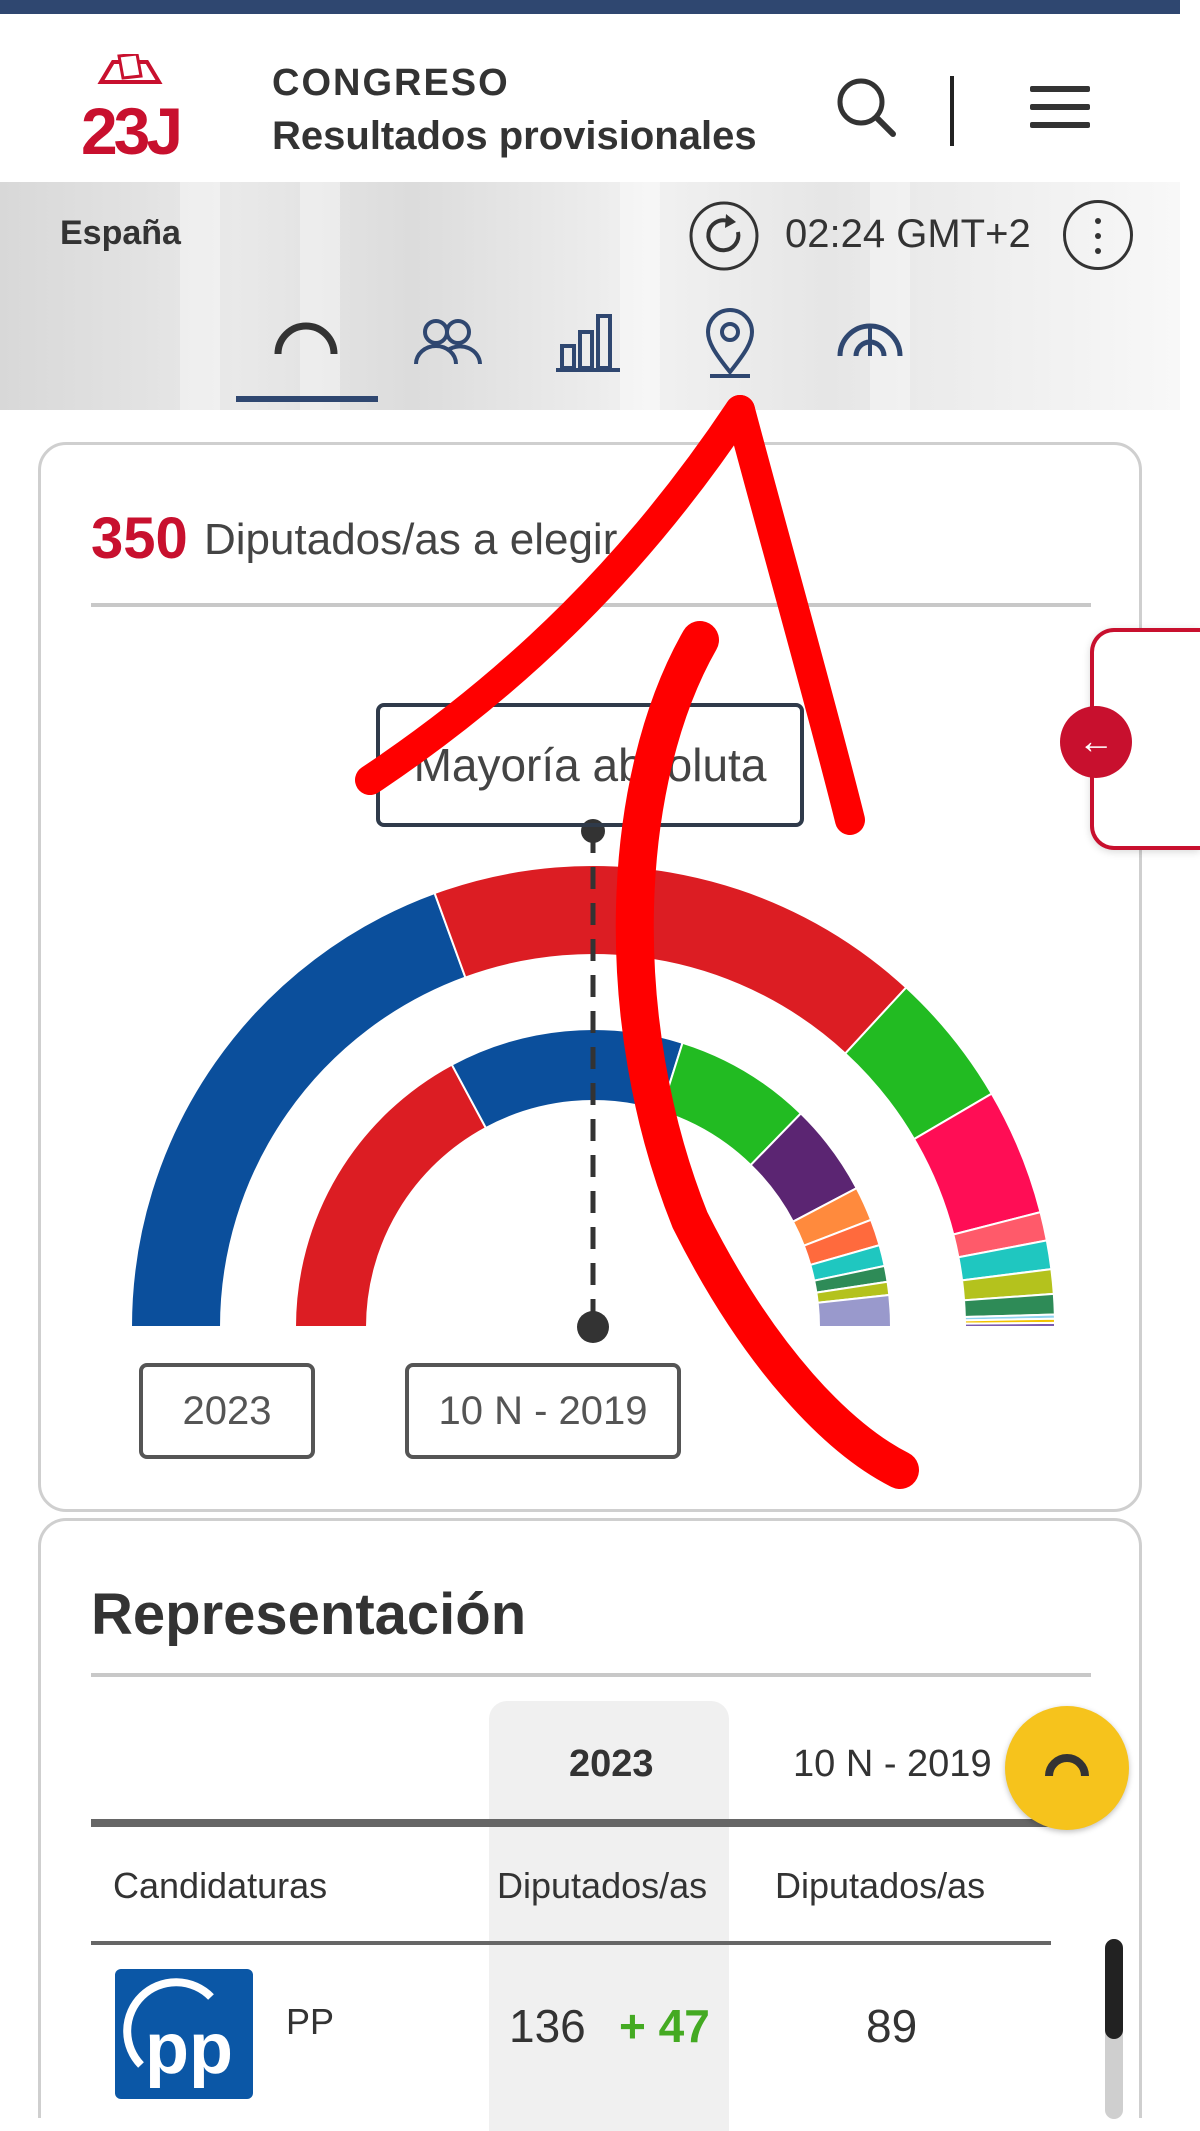 The height and width of the screenshot is (2131, 1200). I want to click on seat-segment-inner-pp, so click(567, 1079).